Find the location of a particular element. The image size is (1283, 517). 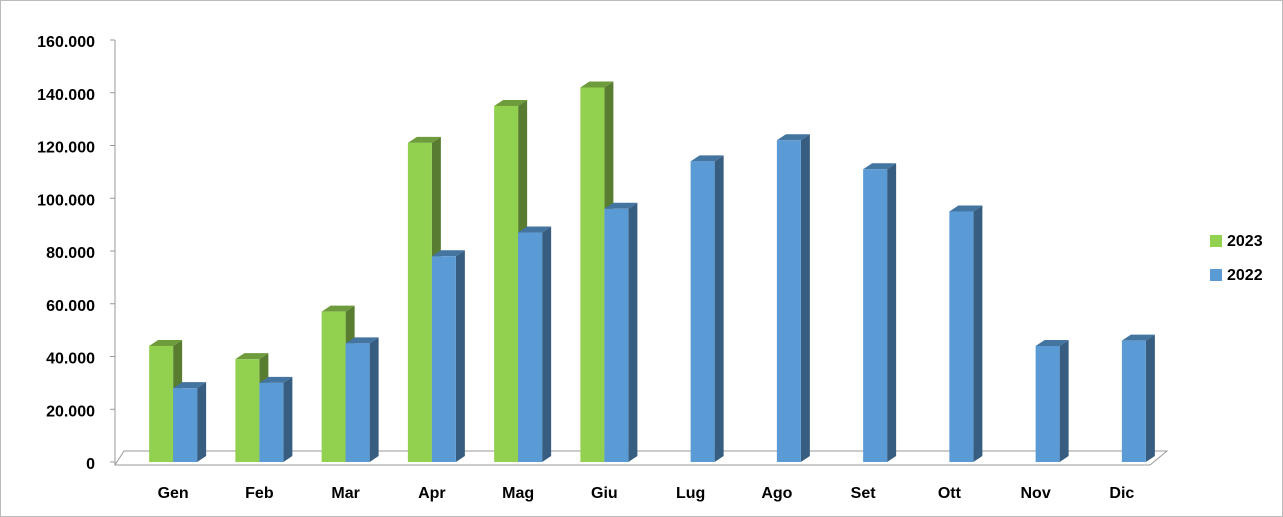

y-tick-label: 0 is located at coordinates (90, 464).